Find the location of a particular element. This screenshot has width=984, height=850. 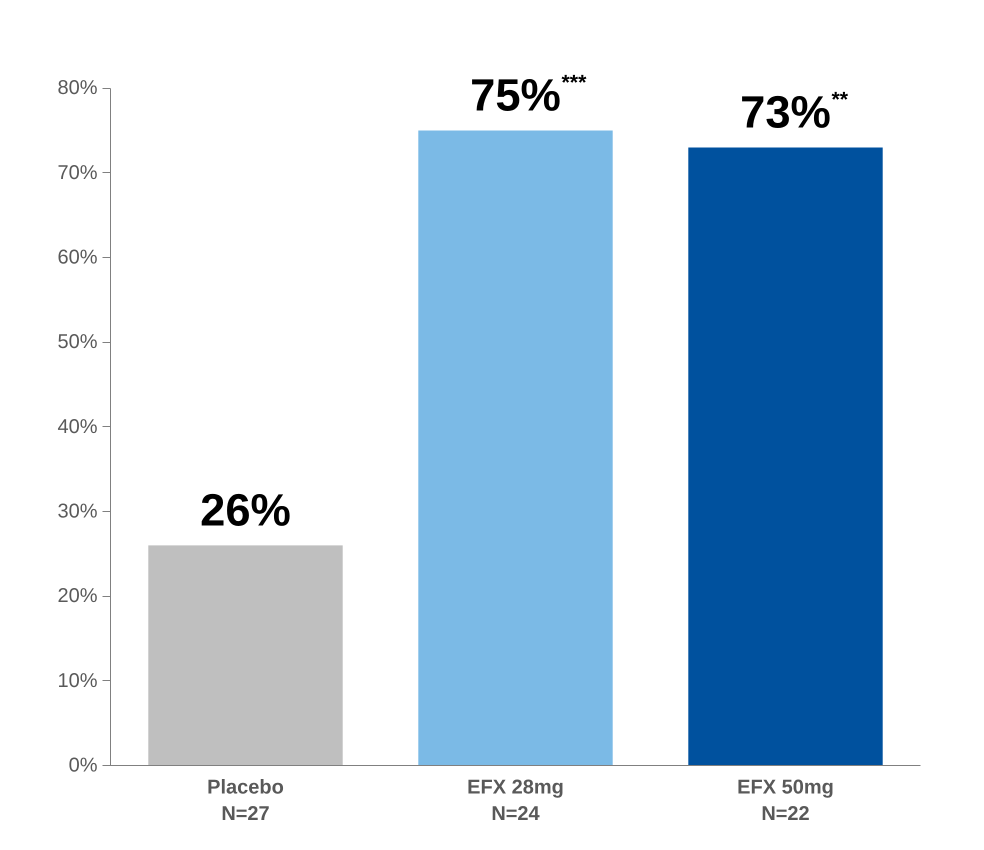

y-tick-label: 10% is located at coordinates (77, 681).